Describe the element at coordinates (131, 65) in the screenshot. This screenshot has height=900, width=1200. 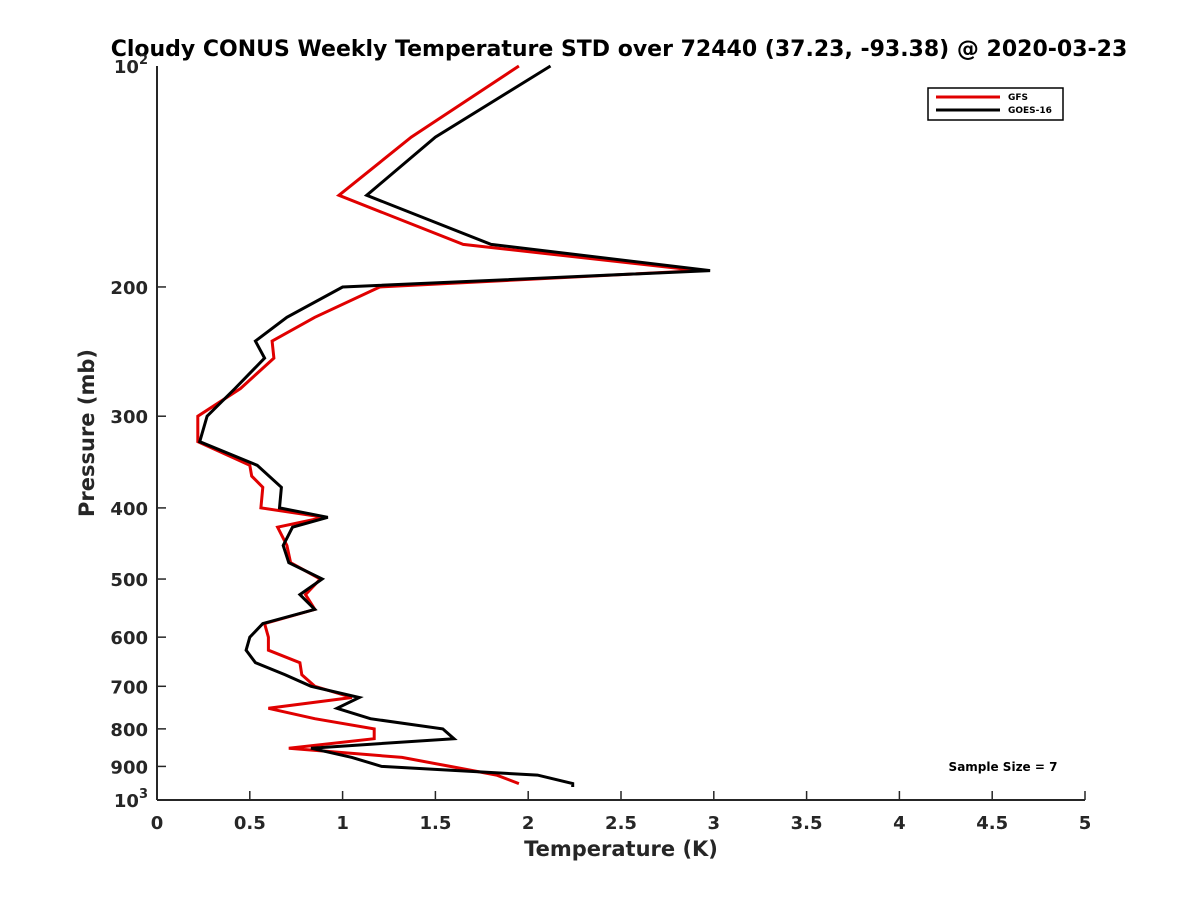
I see `y-tick-label-power: 10²` at that location.